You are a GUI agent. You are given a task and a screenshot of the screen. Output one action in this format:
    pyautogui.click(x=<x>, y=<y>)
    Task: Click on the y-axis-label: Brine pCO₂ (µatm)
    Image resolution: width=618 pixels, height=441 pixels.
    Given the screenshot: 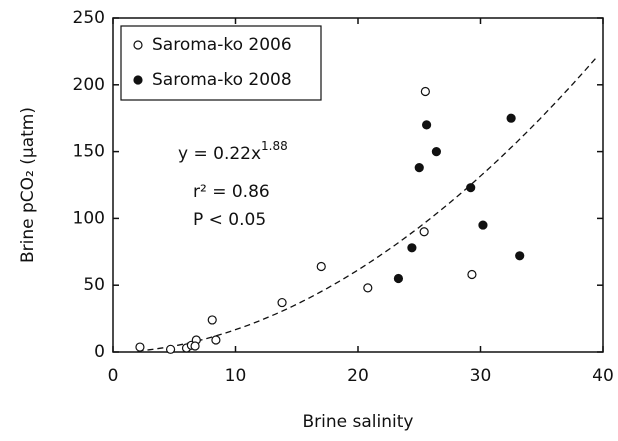 What is the action you would take?
    pyautogui.click(x=28, y=185)
    